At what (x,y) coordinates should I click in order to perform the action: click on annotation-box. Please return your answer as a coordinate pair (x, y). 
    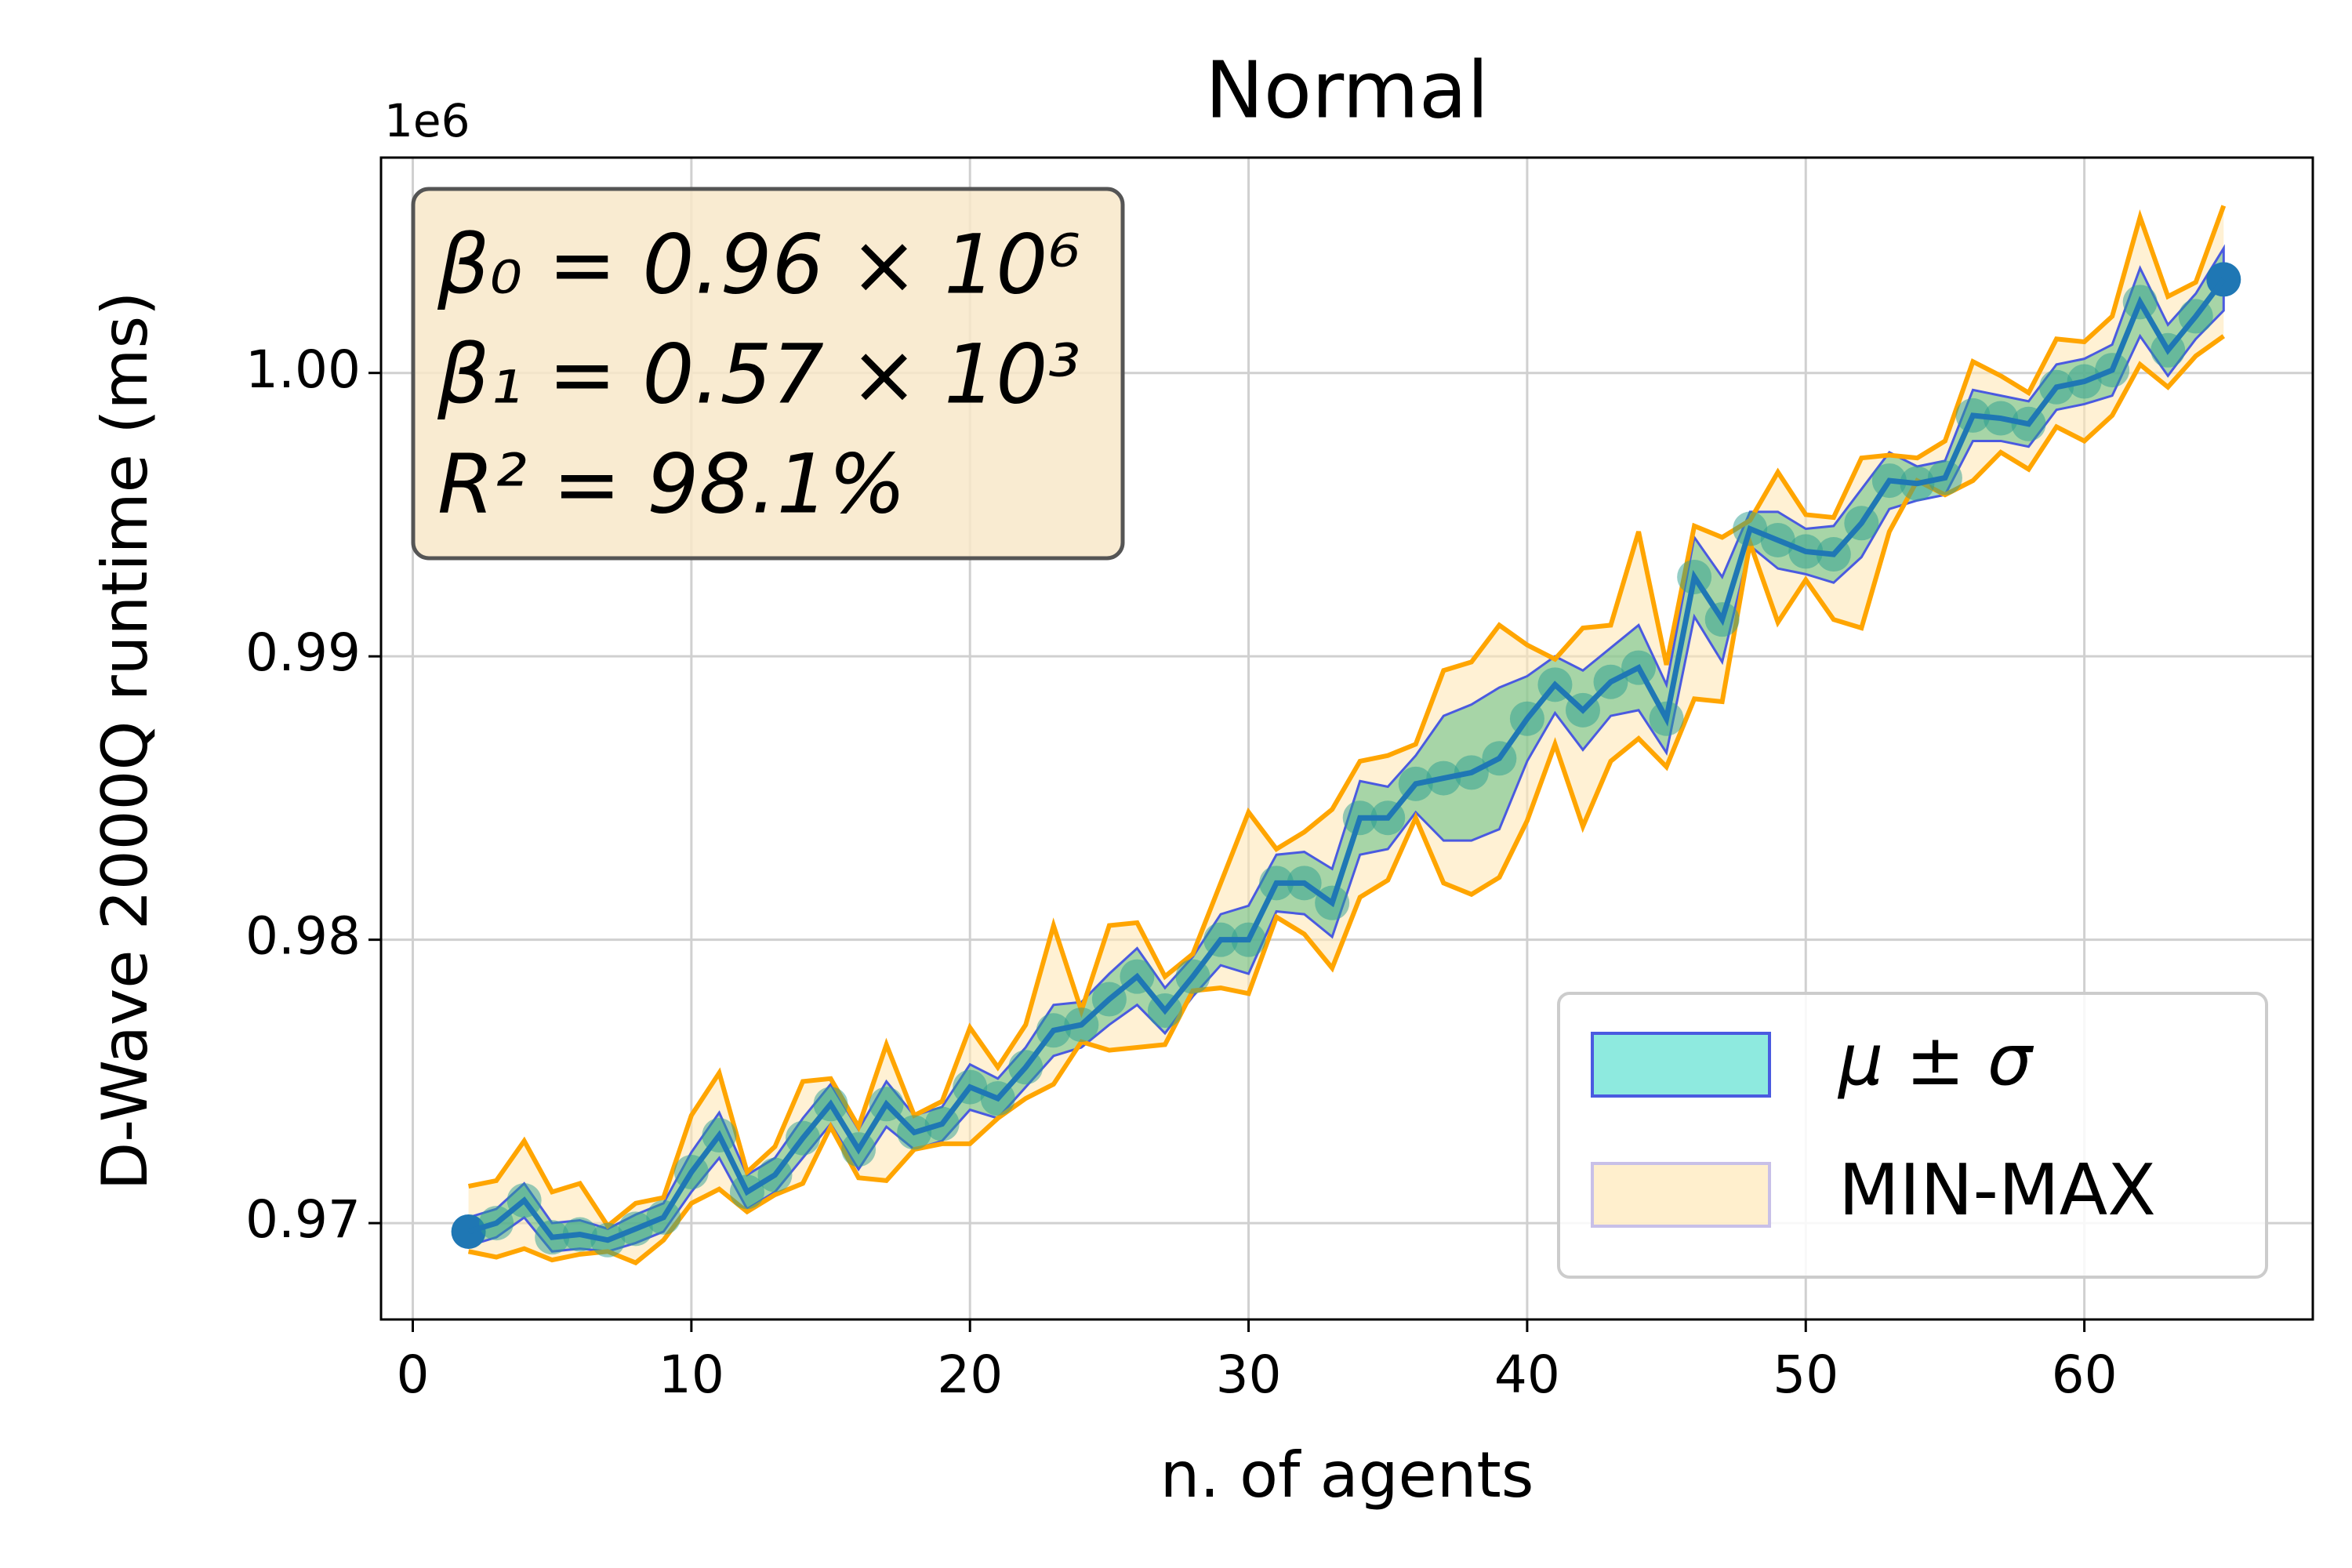
    Looking at the image, I should click on (768, 374).